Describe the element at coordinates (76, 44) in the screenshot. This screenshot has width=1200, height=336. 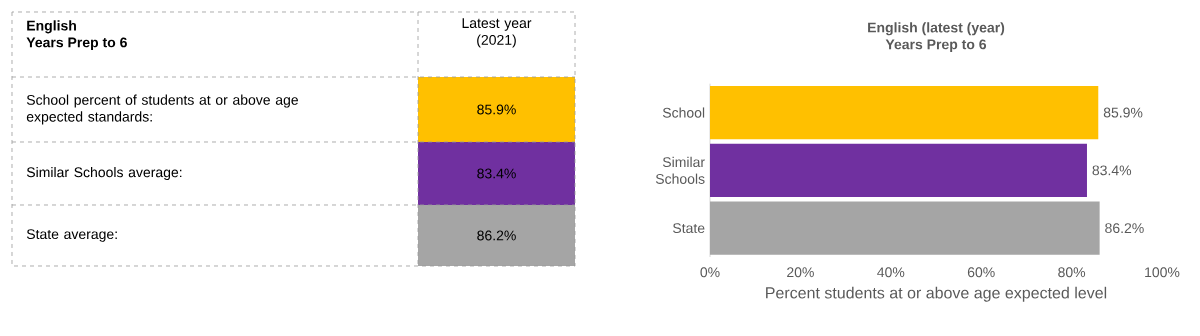
I see `text: Years Prep to 6` at that location.